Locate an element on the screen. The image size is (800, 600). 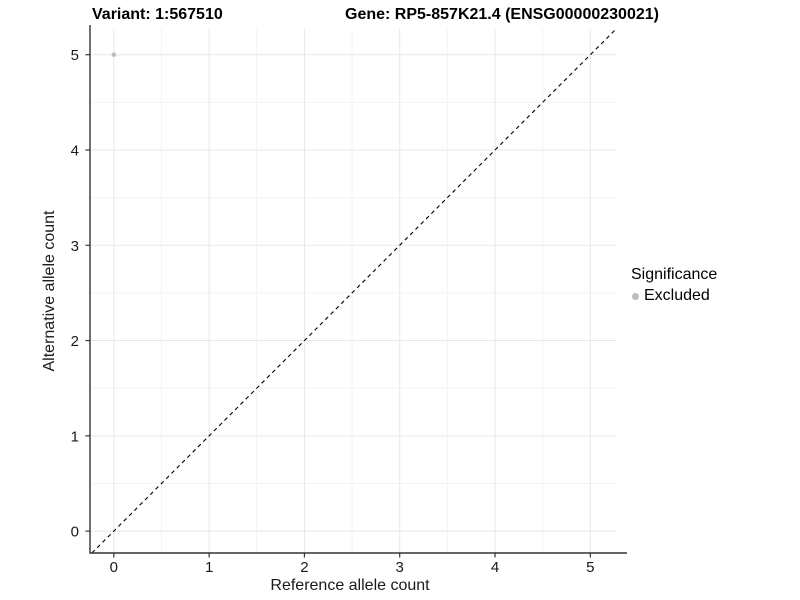
y-axis-title: Alternative allele count is located at coordinates (49, 291).